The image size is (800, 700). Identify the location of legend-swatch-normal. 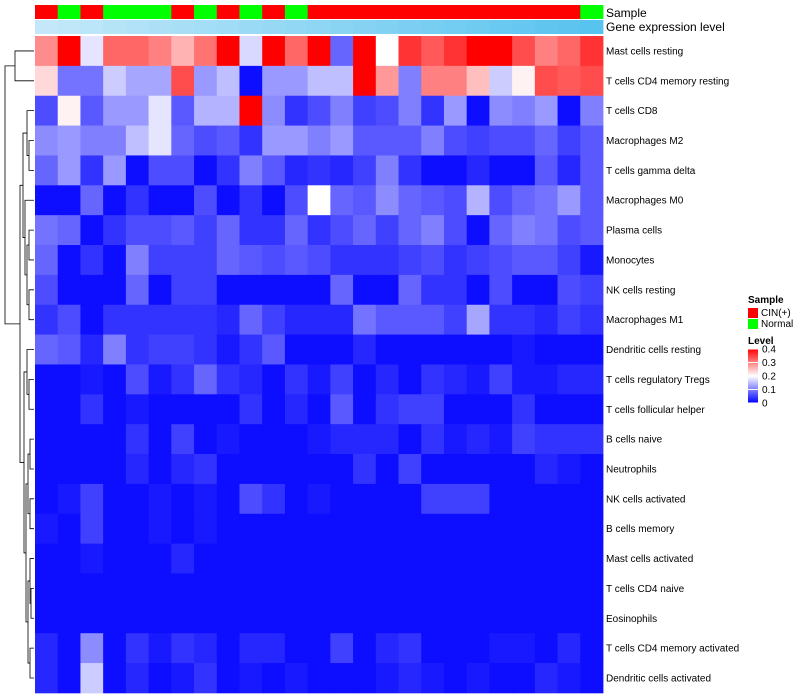
(753, 324).